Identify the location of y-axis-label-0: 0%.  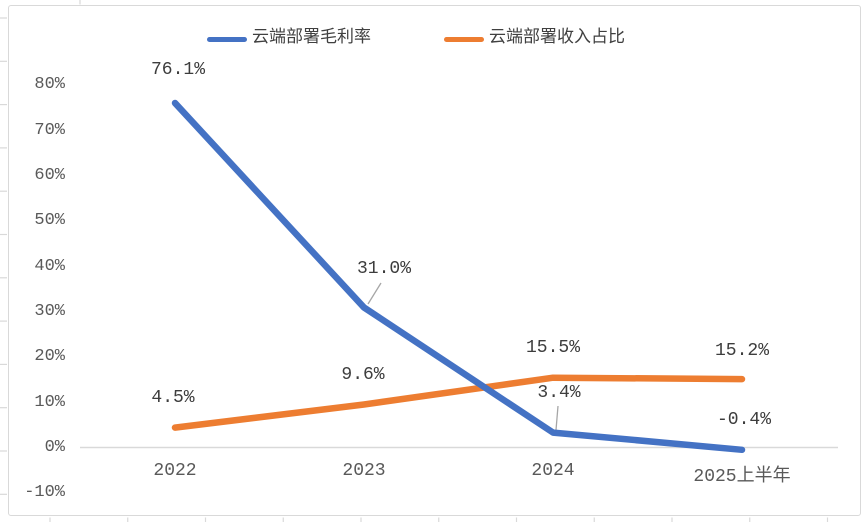
(54, 447).